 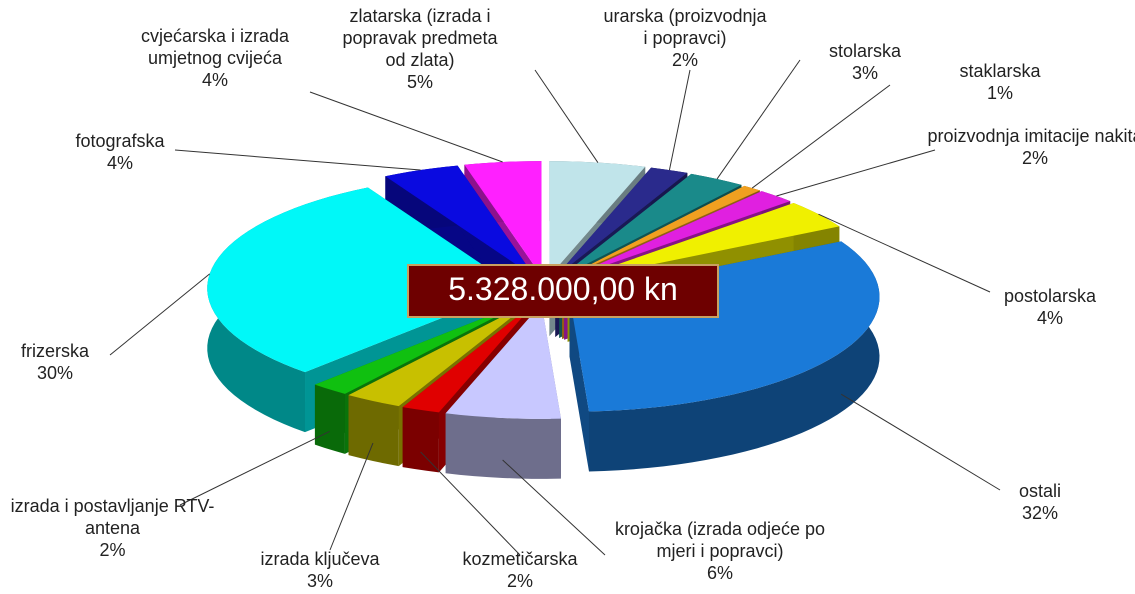 I want to click on slice-label: fotografska 4%, so click(x=120, y=152).